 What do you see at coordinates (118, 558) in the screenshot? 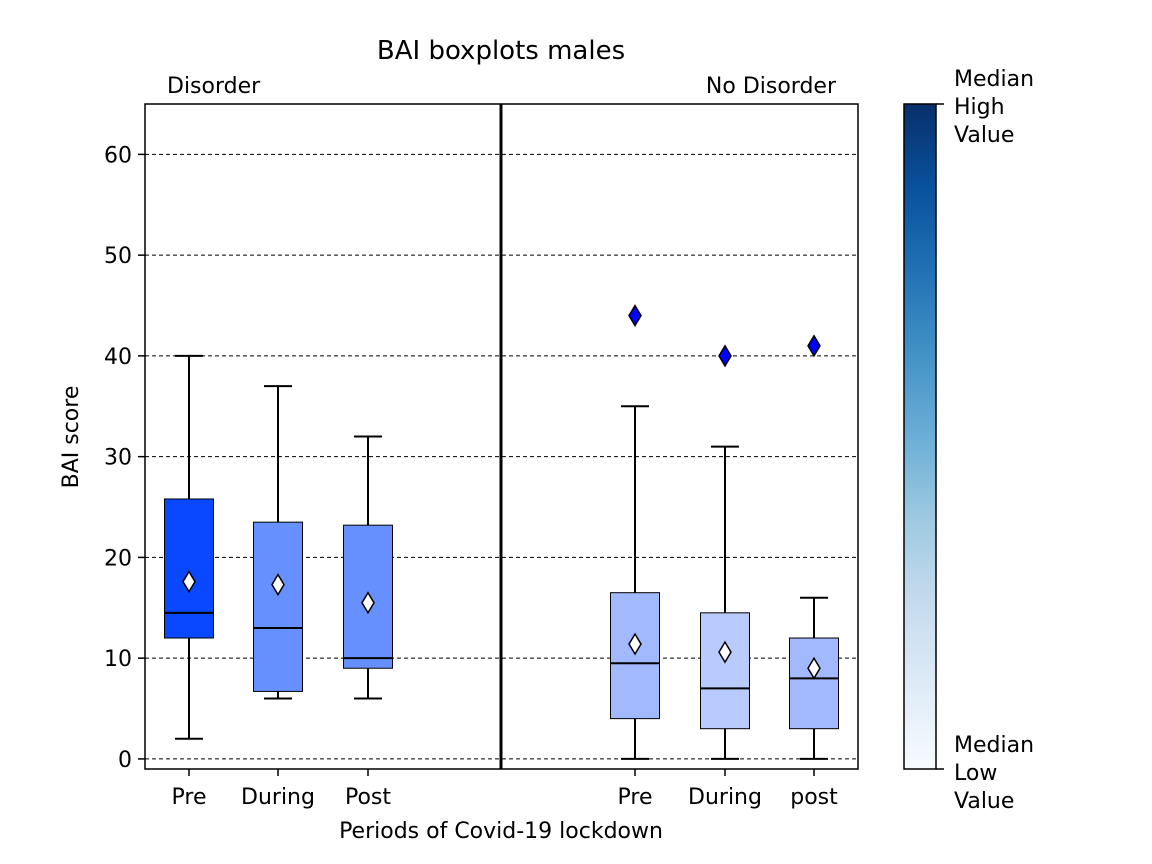
I see `y-tick-label: 20` at bounding box center [118, 558].